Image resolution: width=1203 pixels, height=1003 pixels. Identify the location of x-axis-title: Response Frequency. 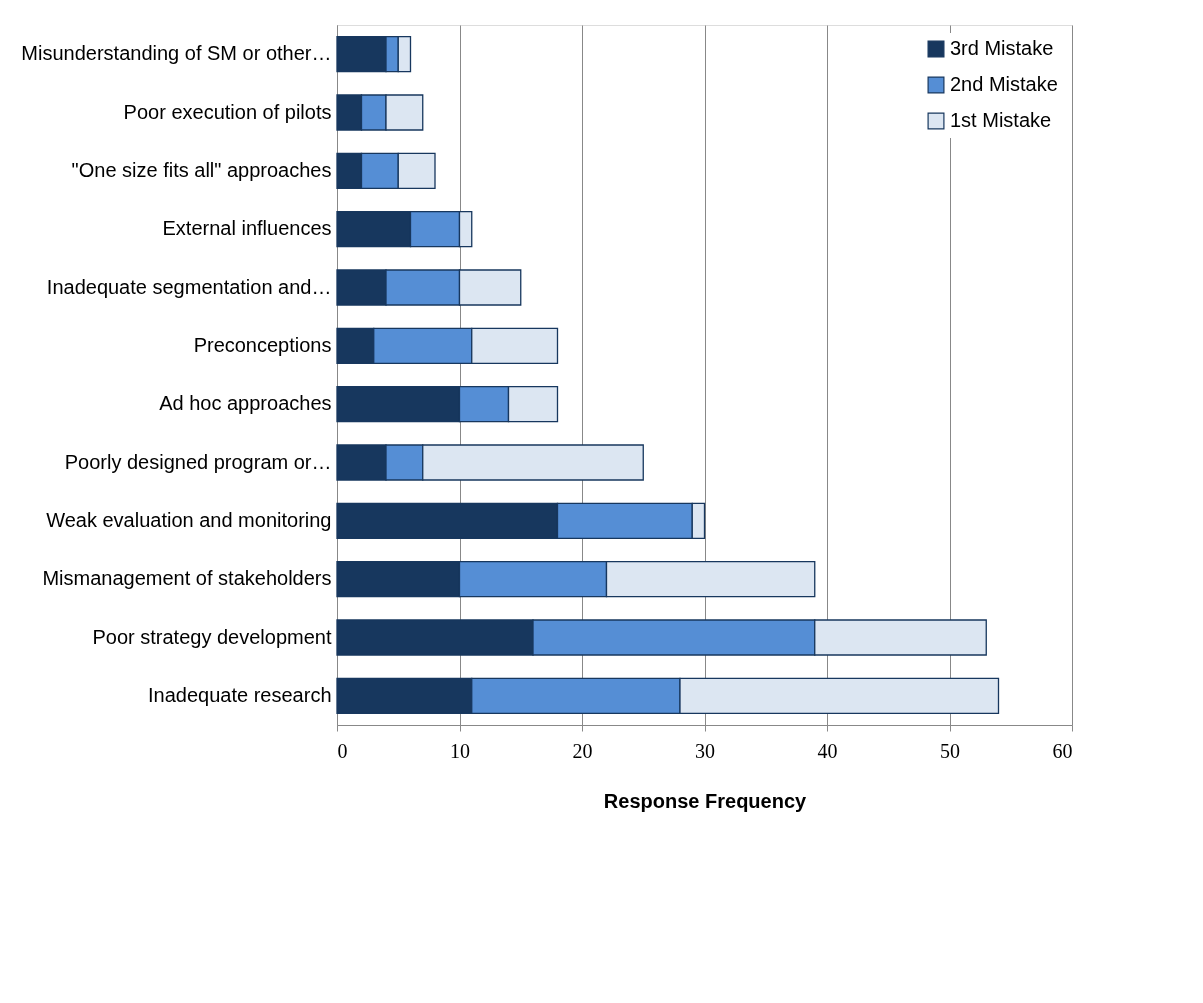
(705, 800).